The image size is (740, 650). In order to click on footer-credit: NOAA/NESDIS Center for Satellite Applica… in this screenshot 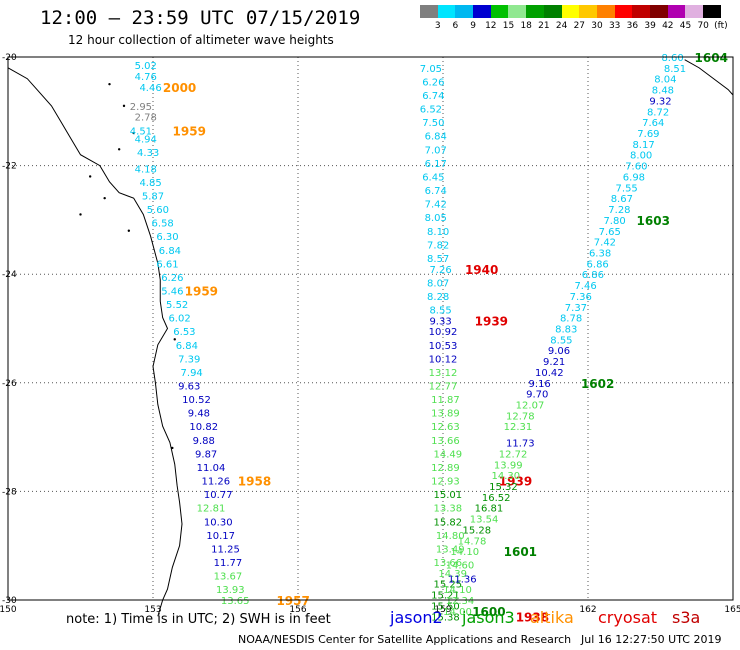, I will do `click(405, 639)`.